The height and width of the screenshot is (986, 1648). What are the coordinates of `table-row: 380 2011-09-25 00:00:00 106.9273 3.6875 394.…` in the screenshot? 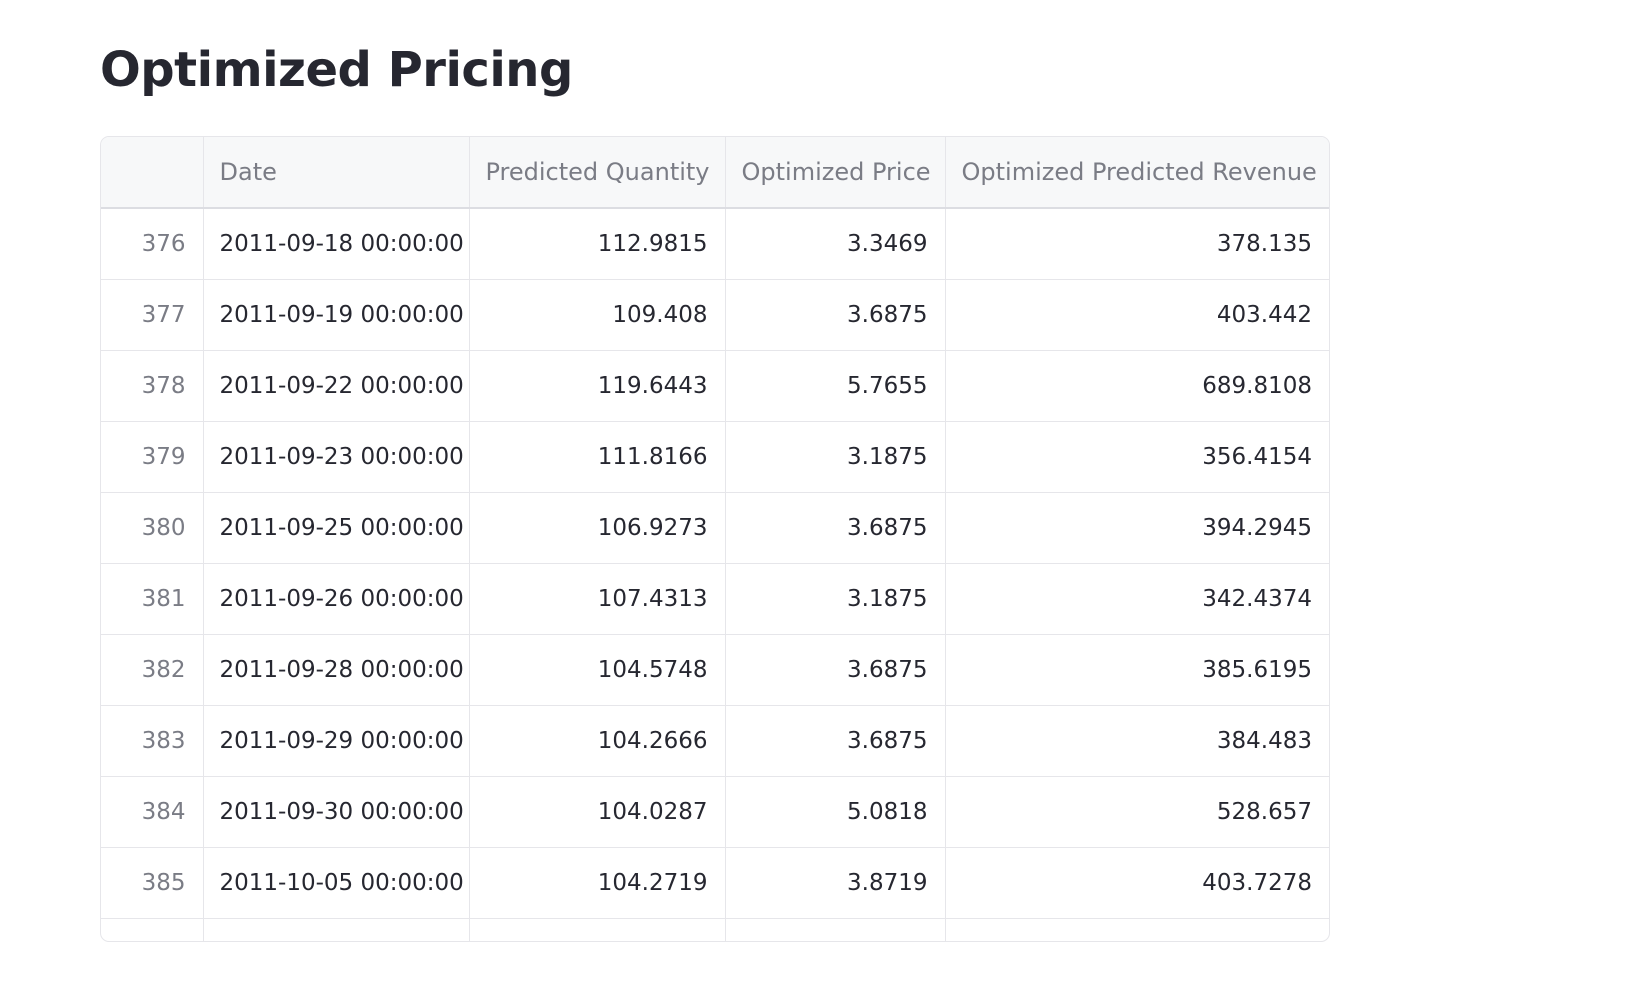 It's located at (715, 528).